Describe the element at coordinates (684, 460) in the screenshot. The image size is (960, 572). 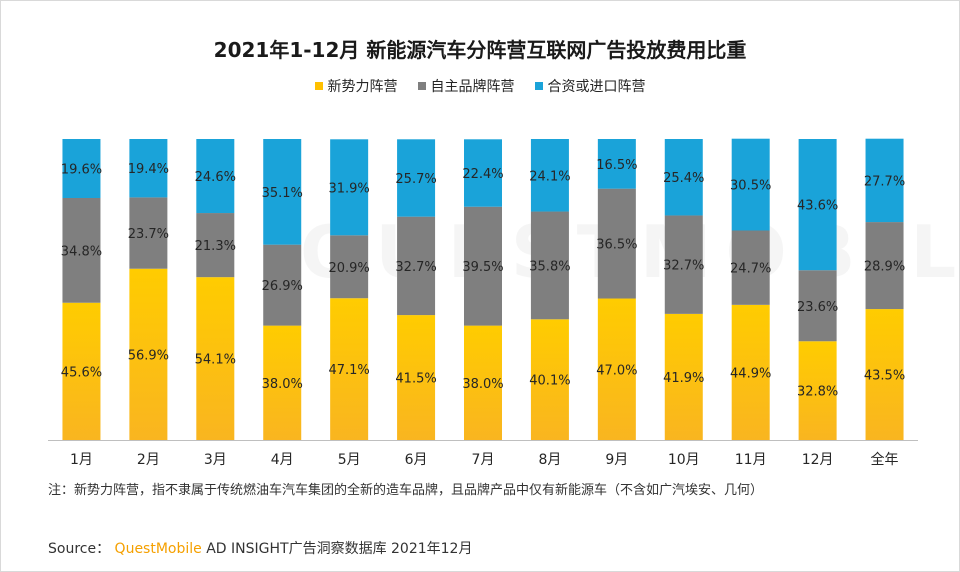
I see `x-tick-label: 10月` at that location.